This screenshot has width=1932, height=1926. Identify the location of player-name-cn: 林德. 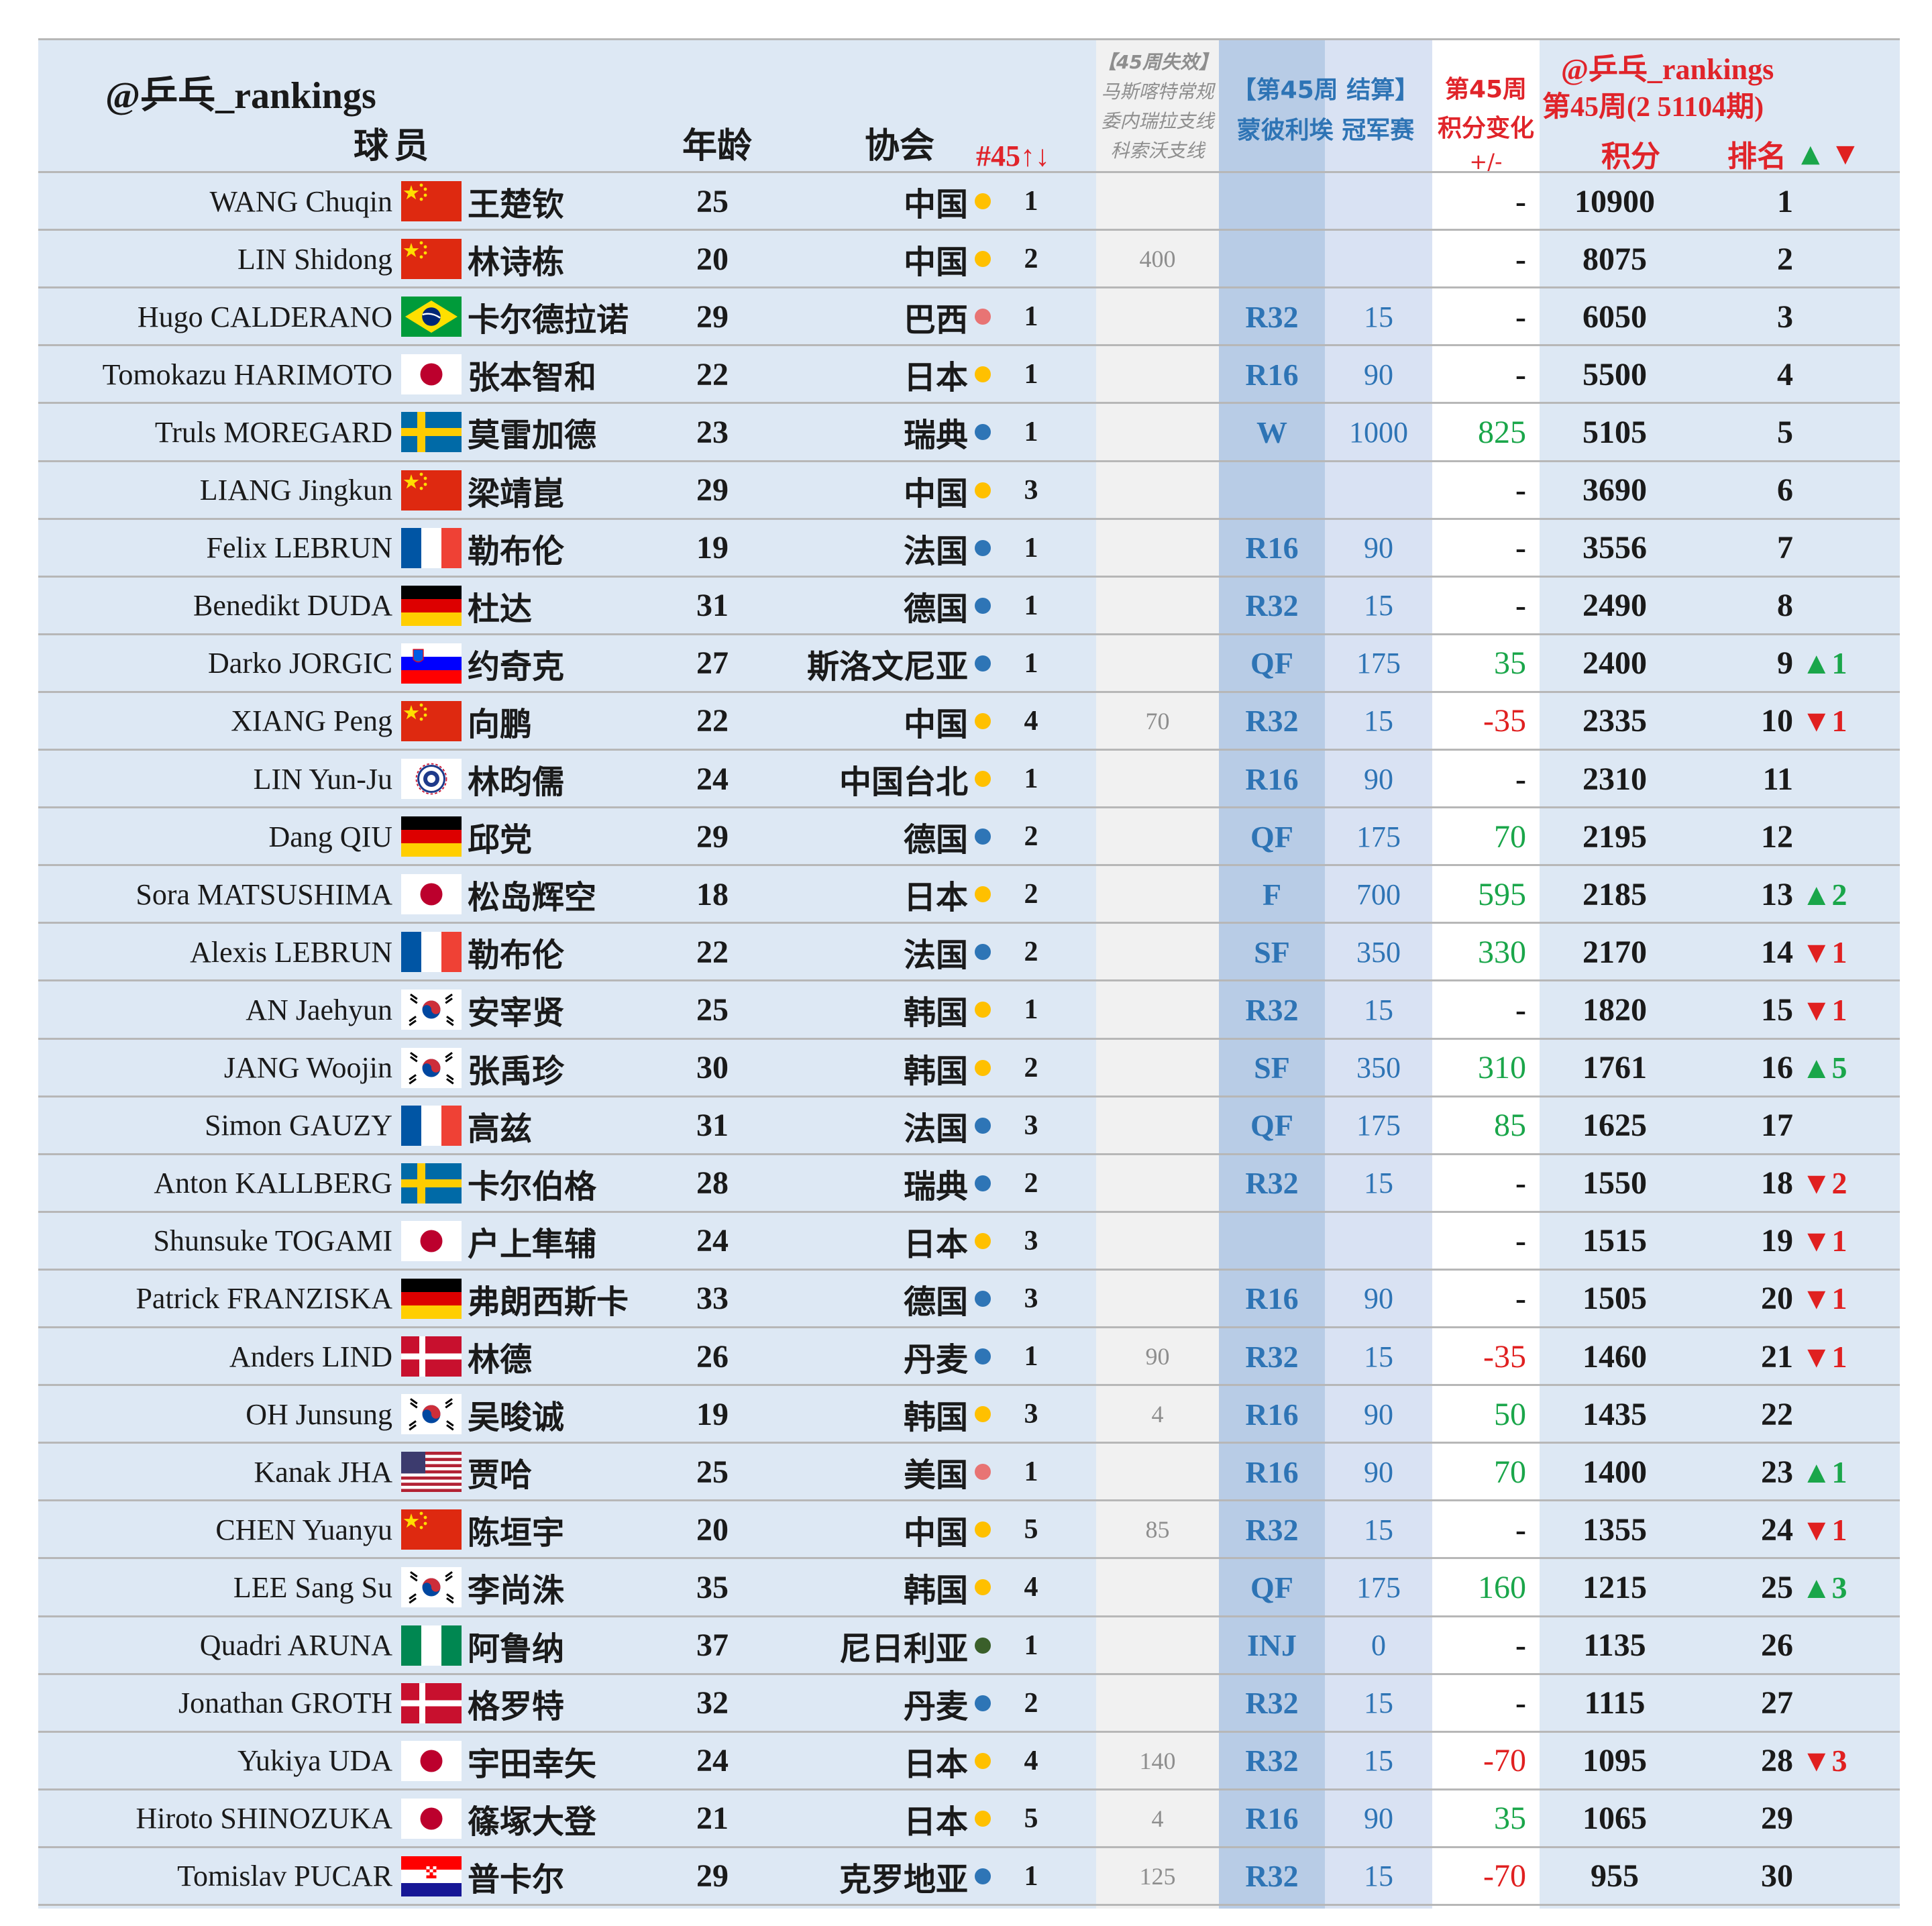
(500, 1360).